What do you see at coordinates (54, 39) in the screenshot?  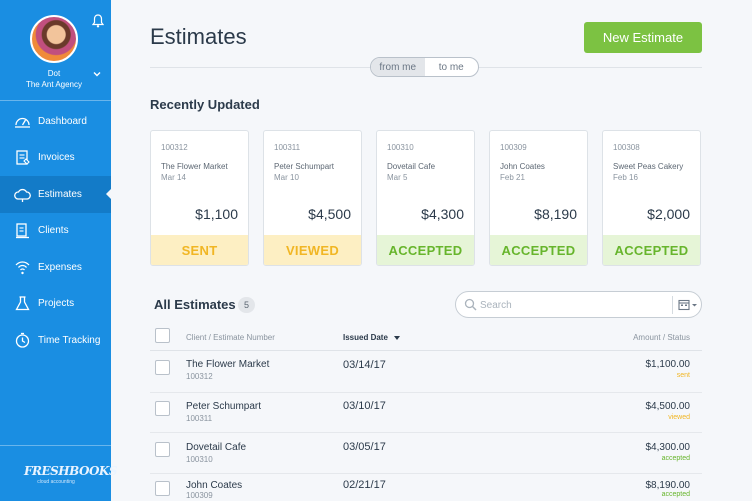 I see `avatar` at bounding box center [54, 39].